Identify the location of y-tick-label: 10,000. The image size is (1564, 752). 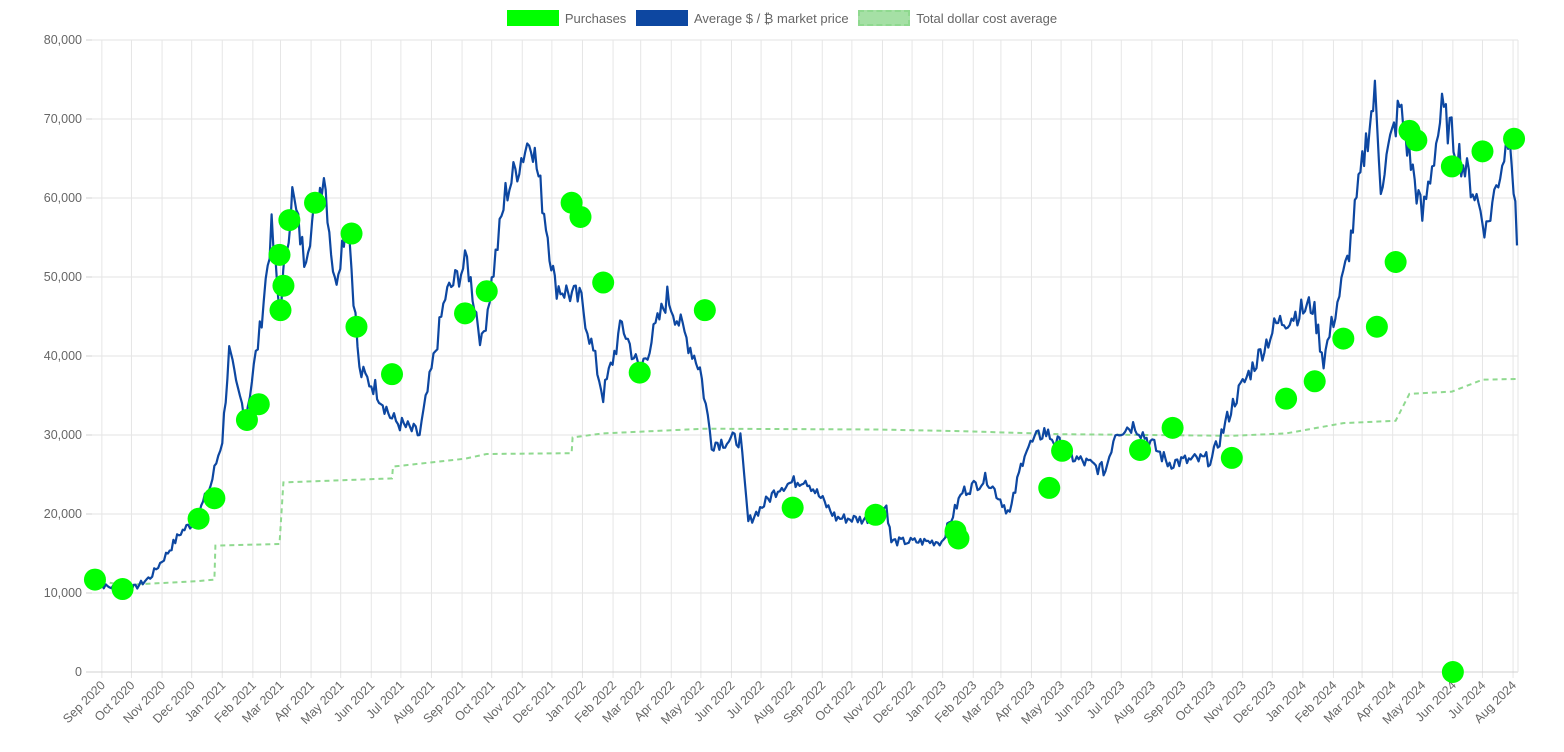
(63, 593).